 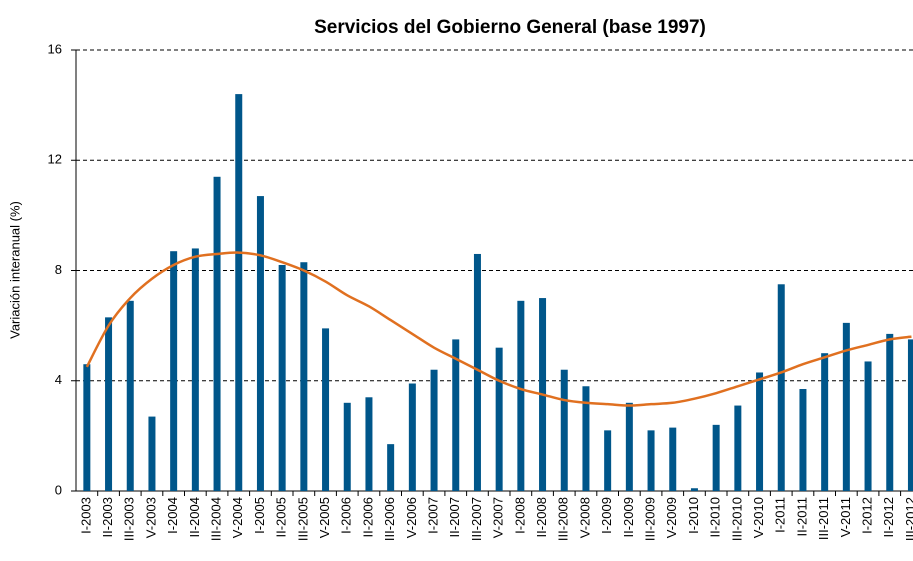 I want to click on y-tick-label: 16, so click(x=55, y=48).